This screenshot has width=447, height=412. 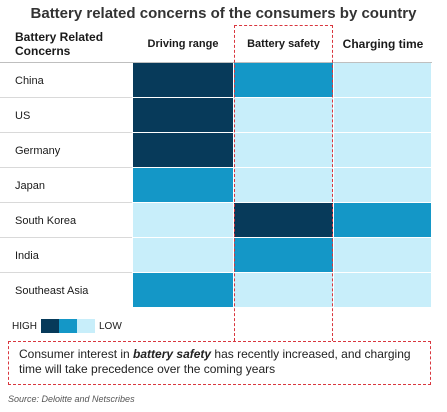 What do you see at coordinates (38, 150) in the screenshot?
I see `row-label-germany: Germany` at bounding box center [38, 150].